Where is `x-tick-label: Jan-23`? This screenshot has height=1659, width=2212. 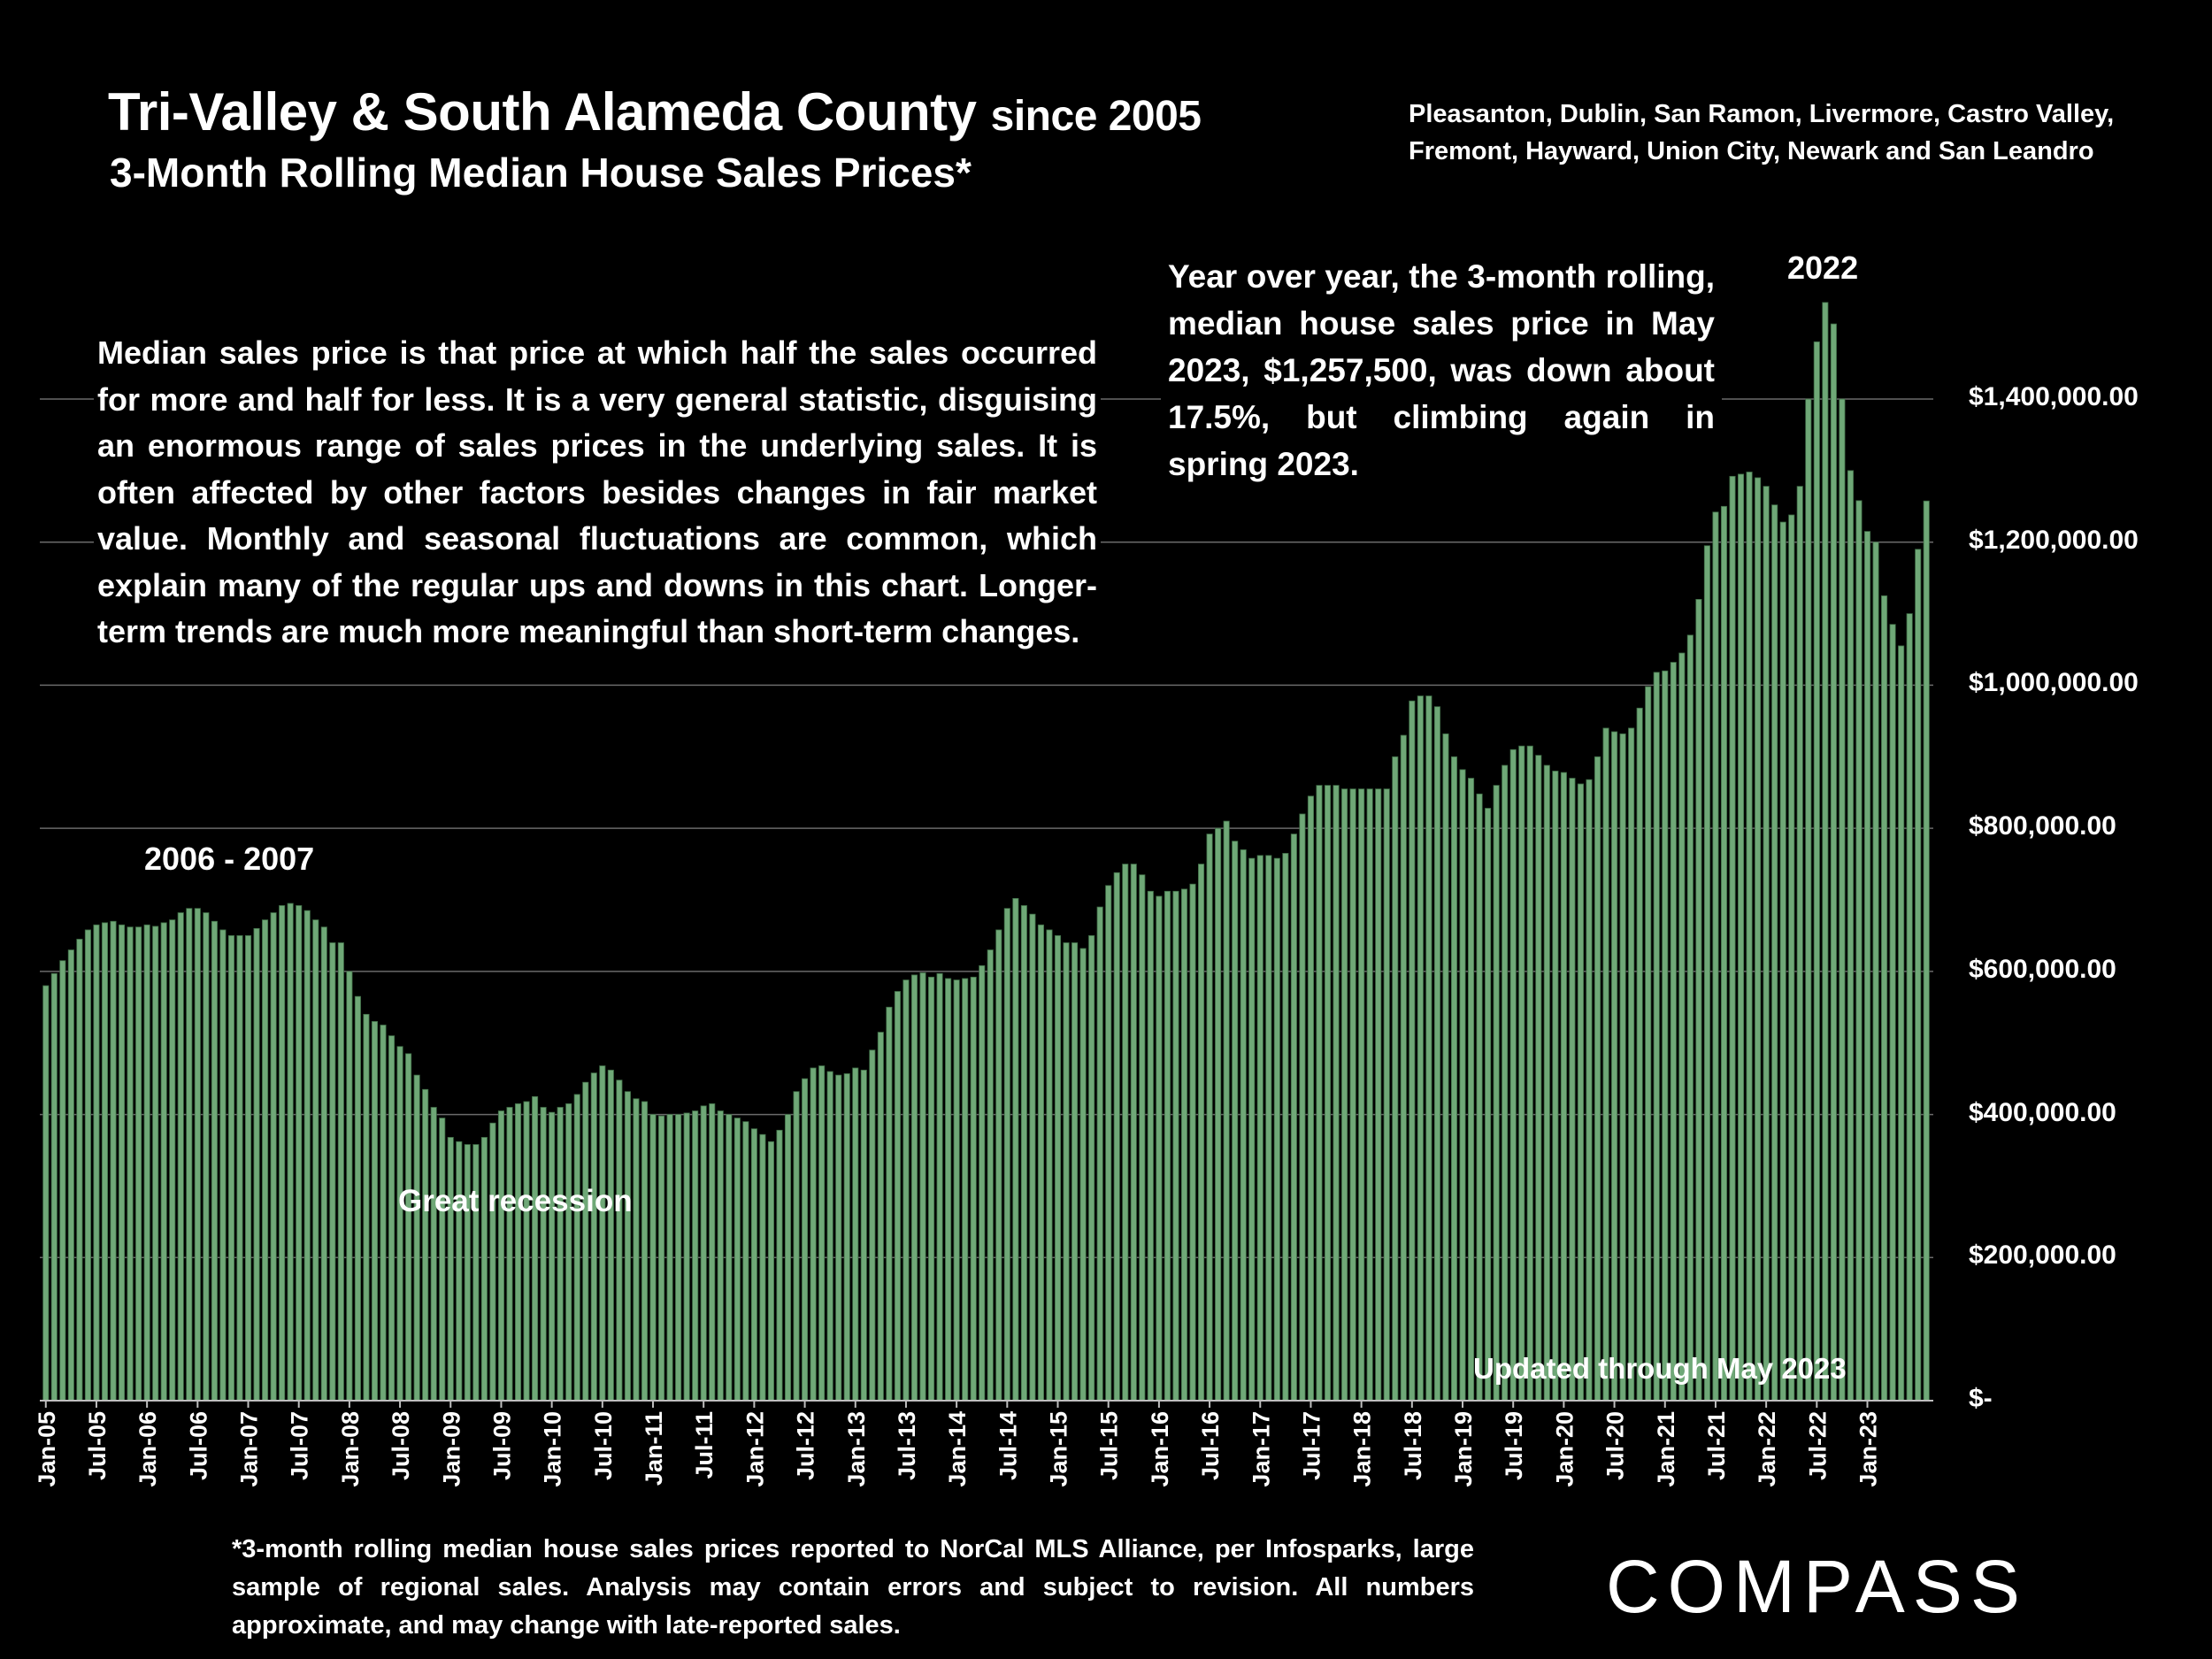
x-tick-label: Jan-23 is located at coordinates (1868, 1449).